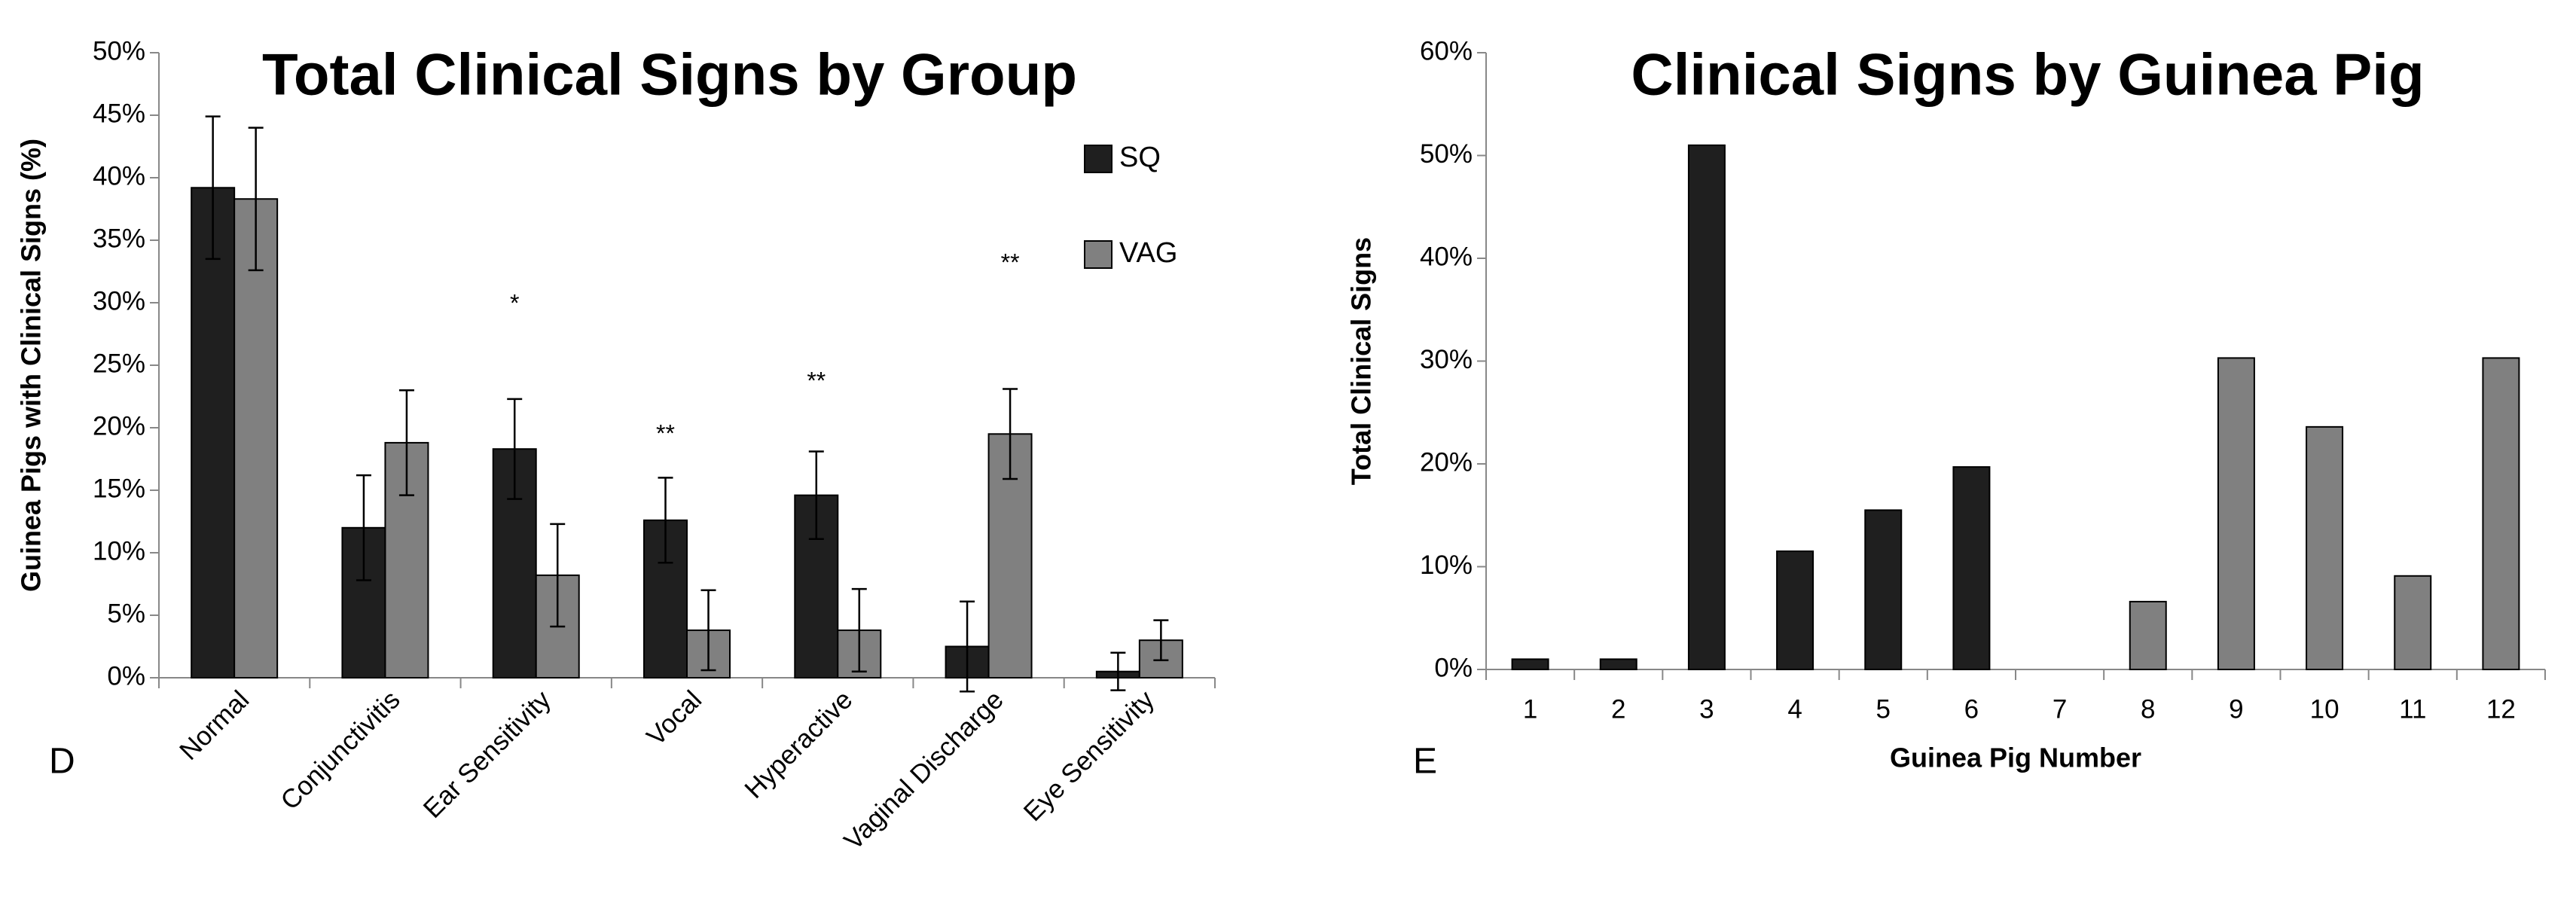 Image resolution: width=2576 pixels, height=924 pixels. I want to click on annotation: *, so click(515, 302).